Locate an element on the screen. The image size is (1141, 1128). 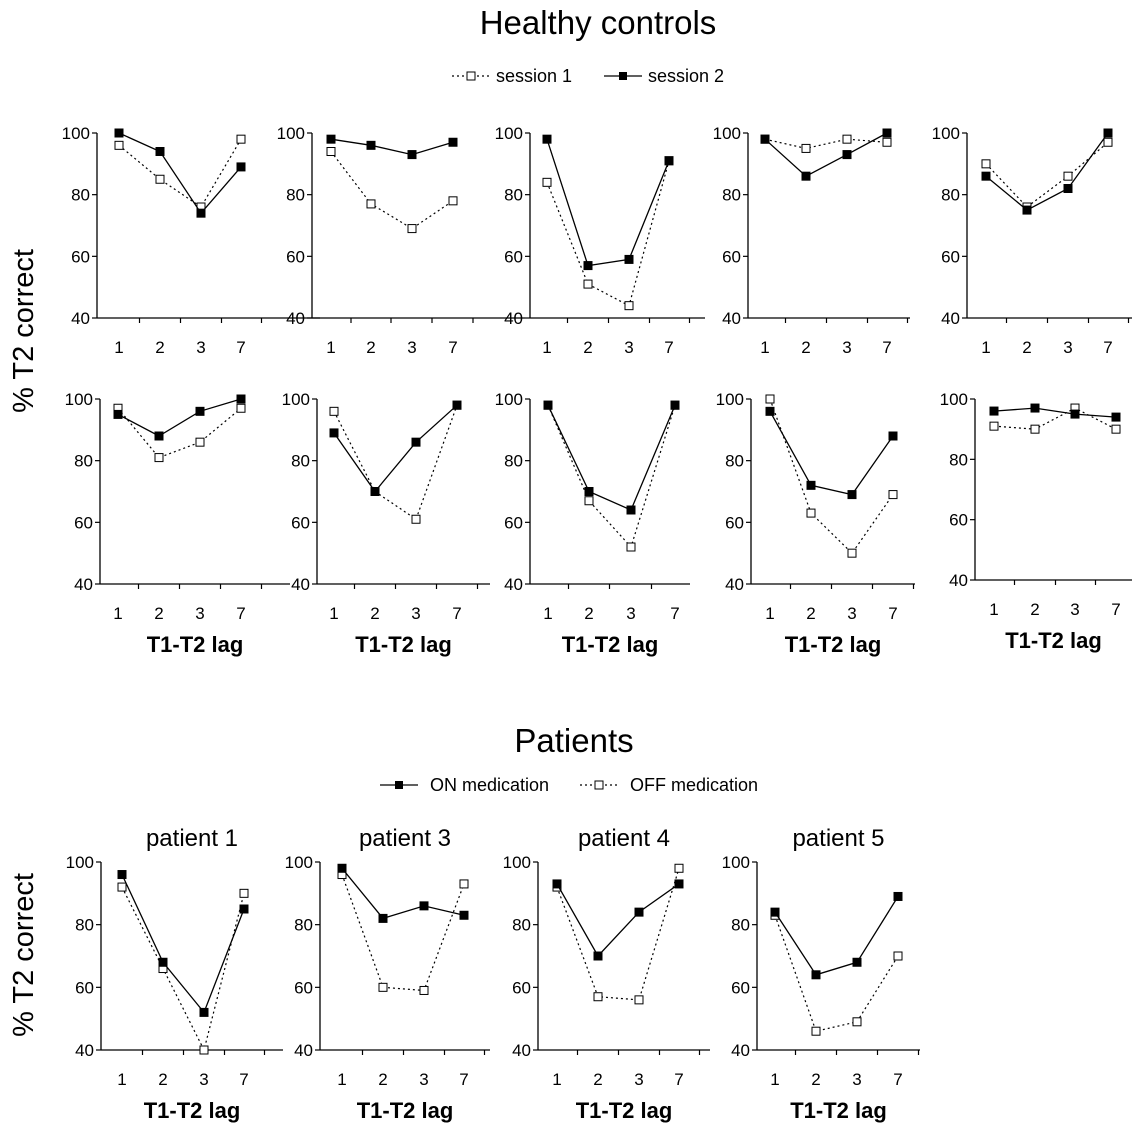
panel-title: patient 5 is located at coordinates (838, 838).